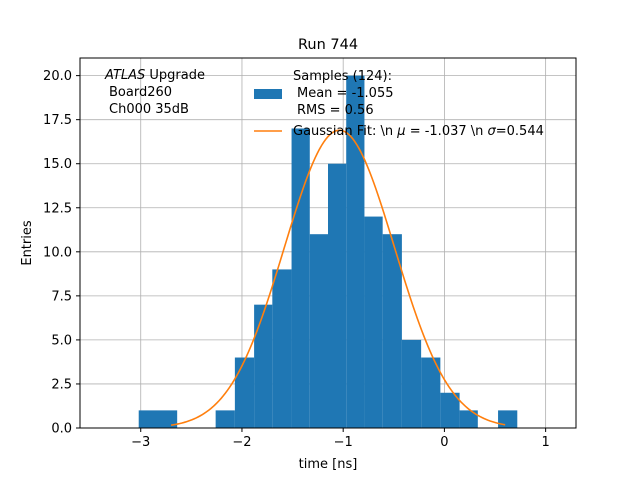 This screenshot has height=480, width=640. Describe the element at coordinates (328, 45) in the screenshot. I see `chart-title: Run 744` at that location.